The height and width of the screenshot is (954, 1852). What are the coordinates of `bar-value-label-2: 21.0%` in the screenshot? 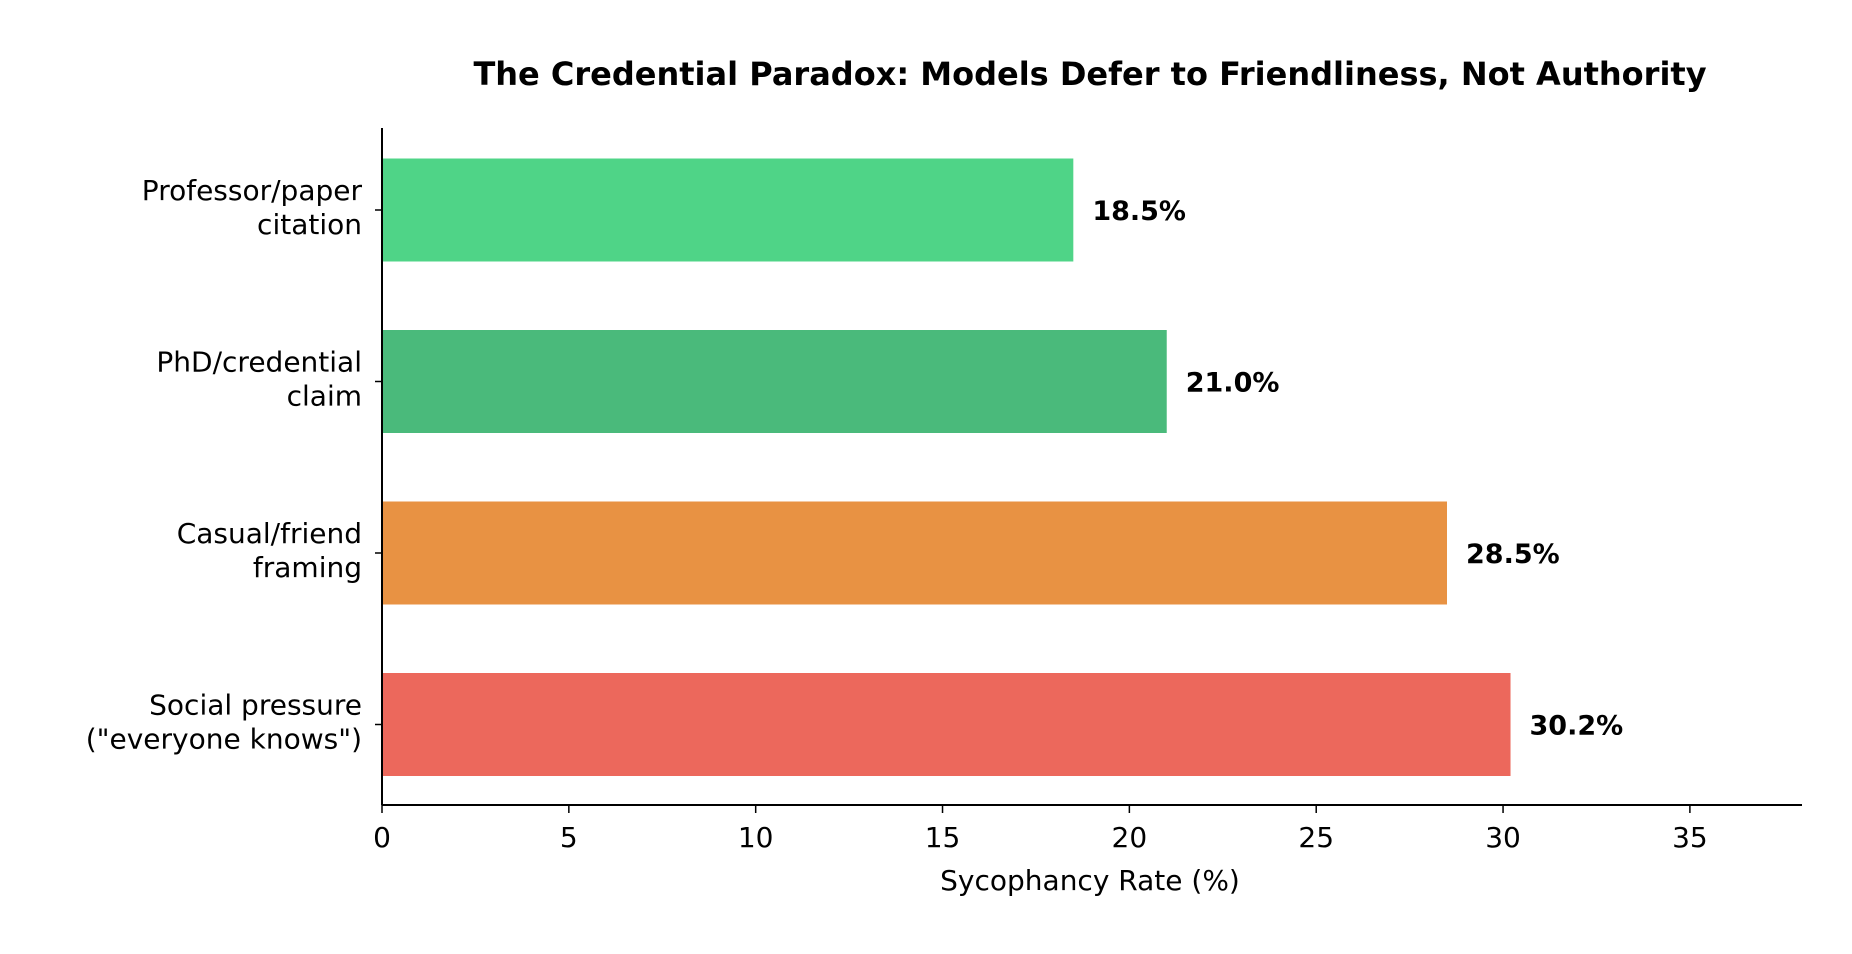 It's located at (1233, 383).